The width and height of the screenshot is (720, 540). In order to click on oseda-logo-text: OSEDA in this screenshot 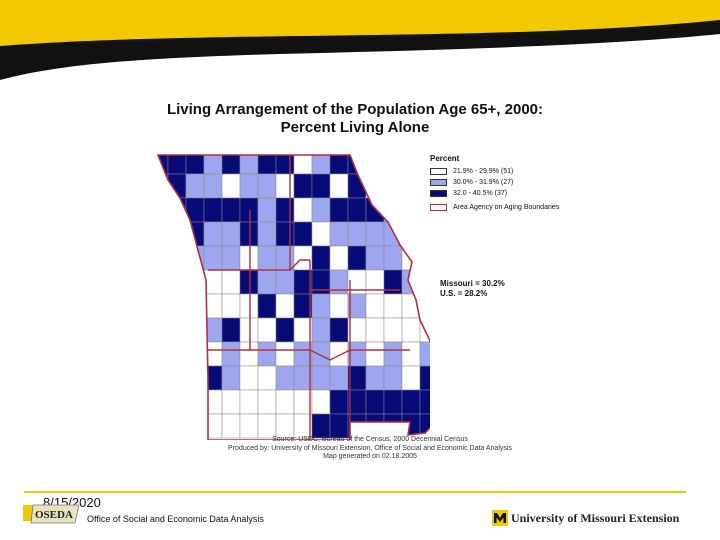, I will do `click(54, 515)`.